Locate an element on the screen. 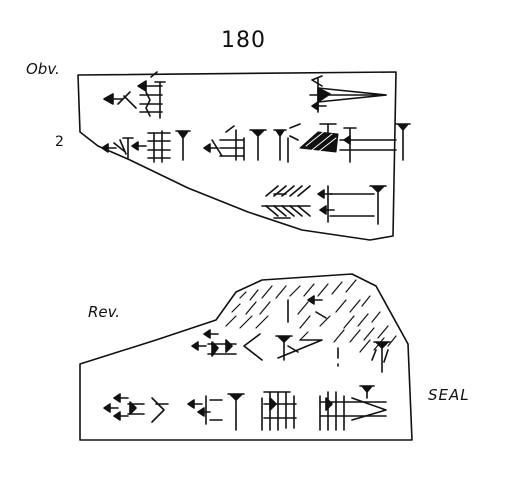  obverse-label: Obv. is located at coordinates (43, 69).